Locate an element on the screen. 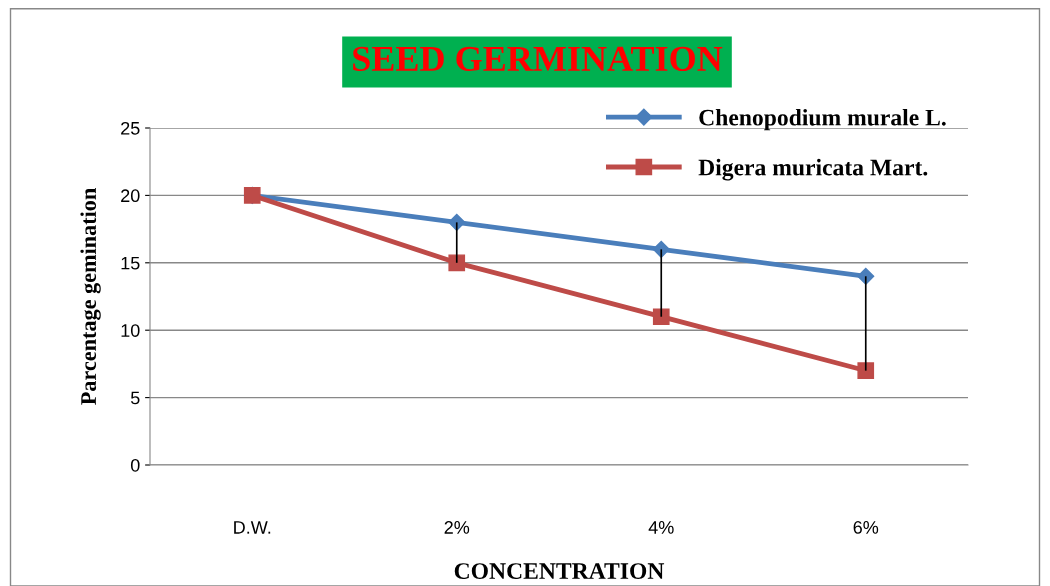  y-tick-label: 15 is located at coordinates (130, 263).